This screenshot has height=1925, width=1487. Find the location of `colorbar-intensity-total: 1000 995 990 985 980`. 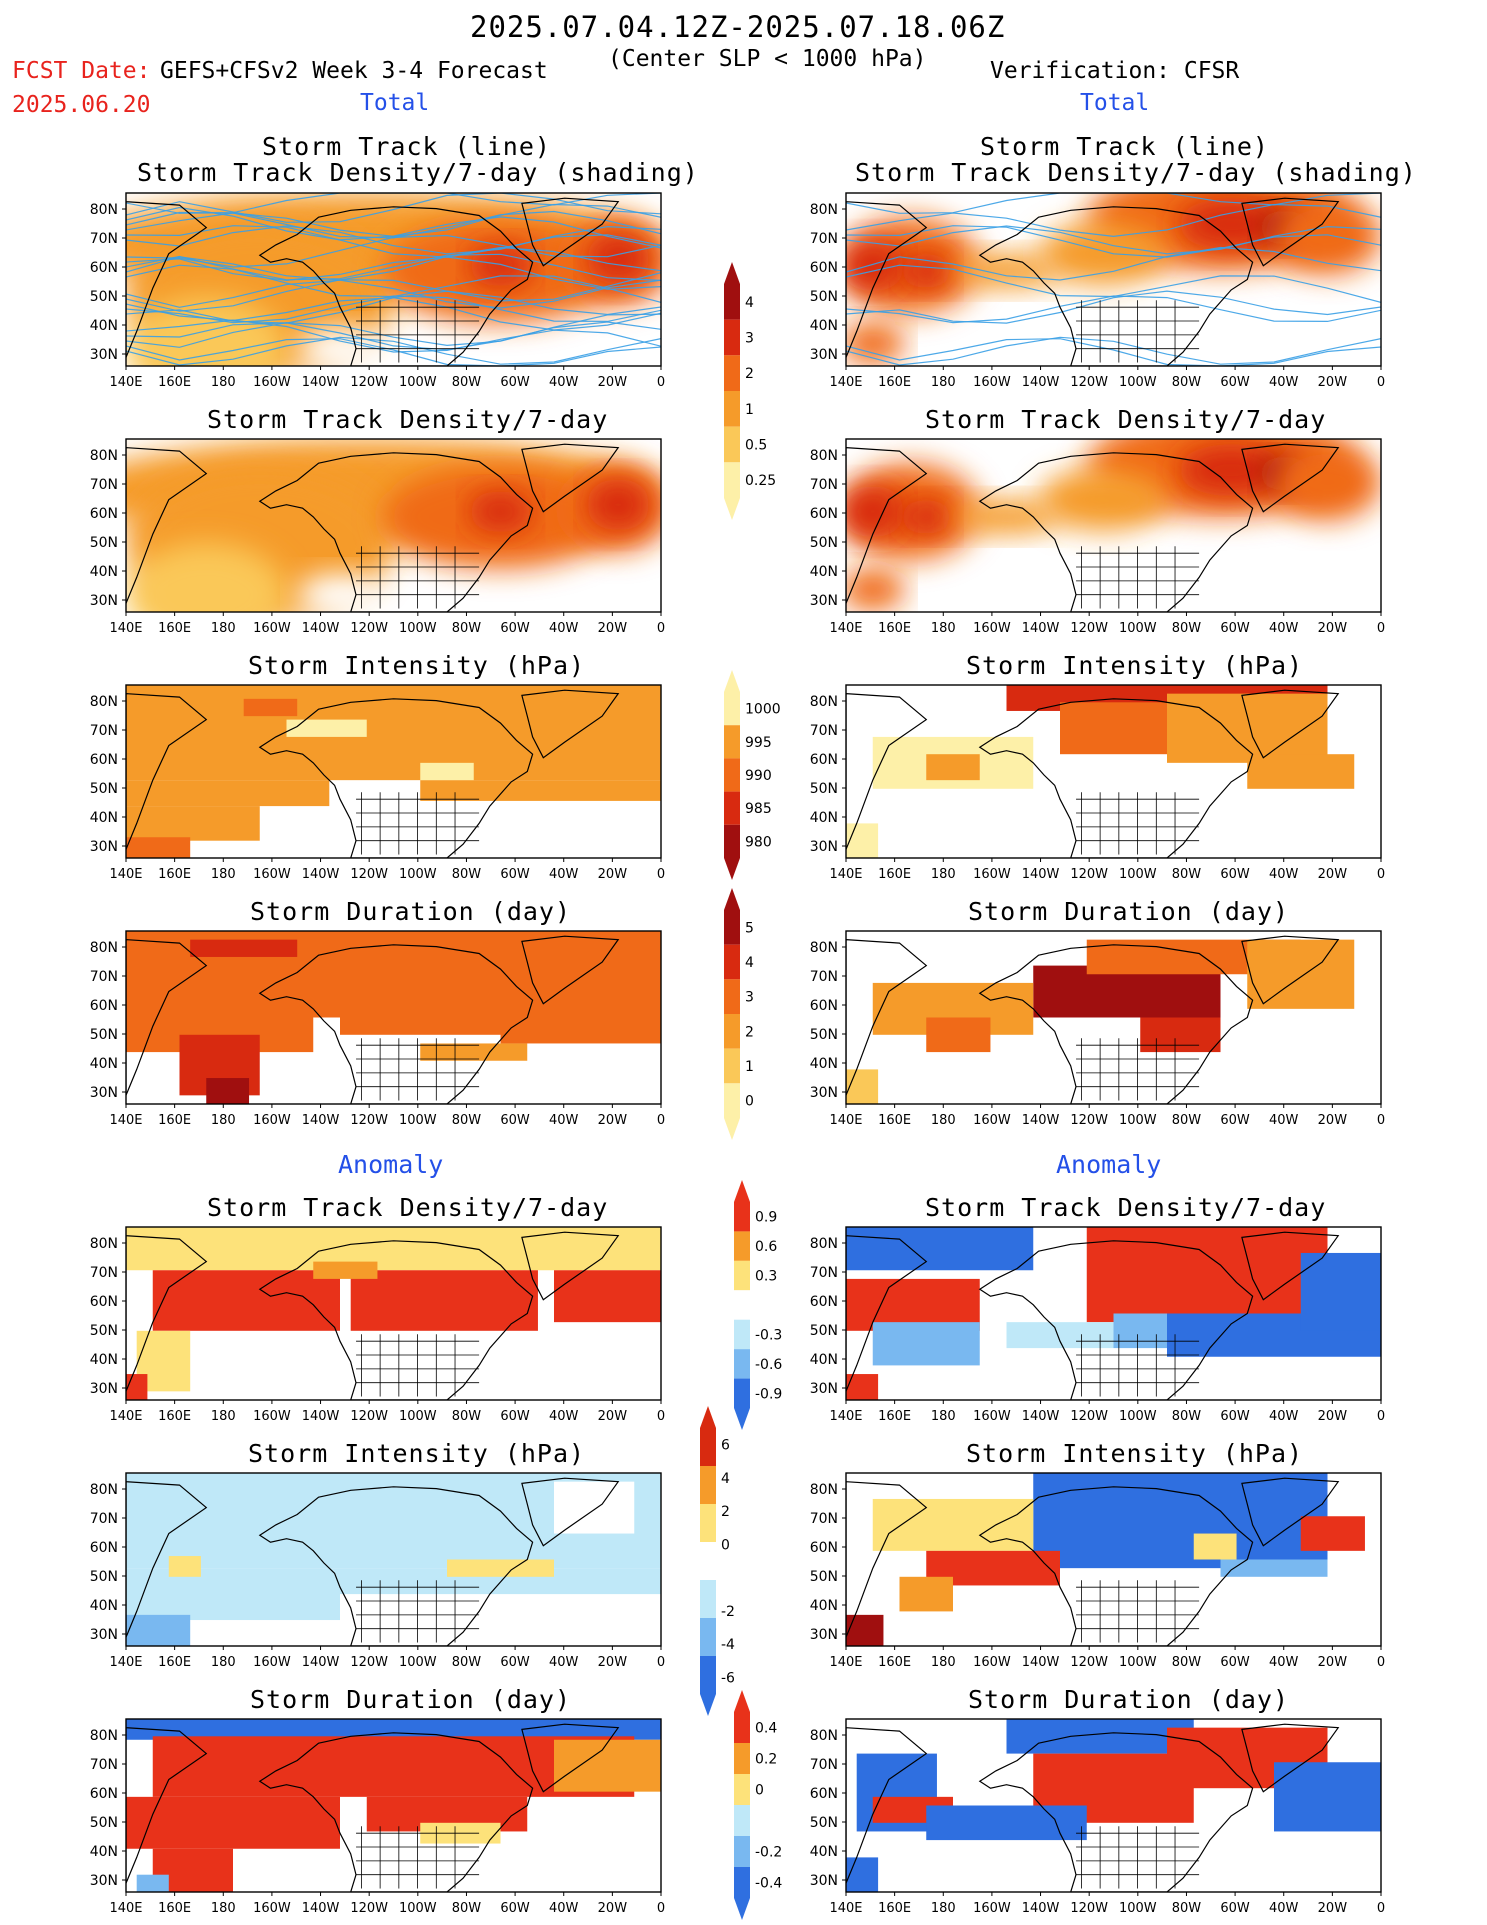

colorbar-intensity-total: 1000 995 990 985 980 is located at coordinates (752, 775).